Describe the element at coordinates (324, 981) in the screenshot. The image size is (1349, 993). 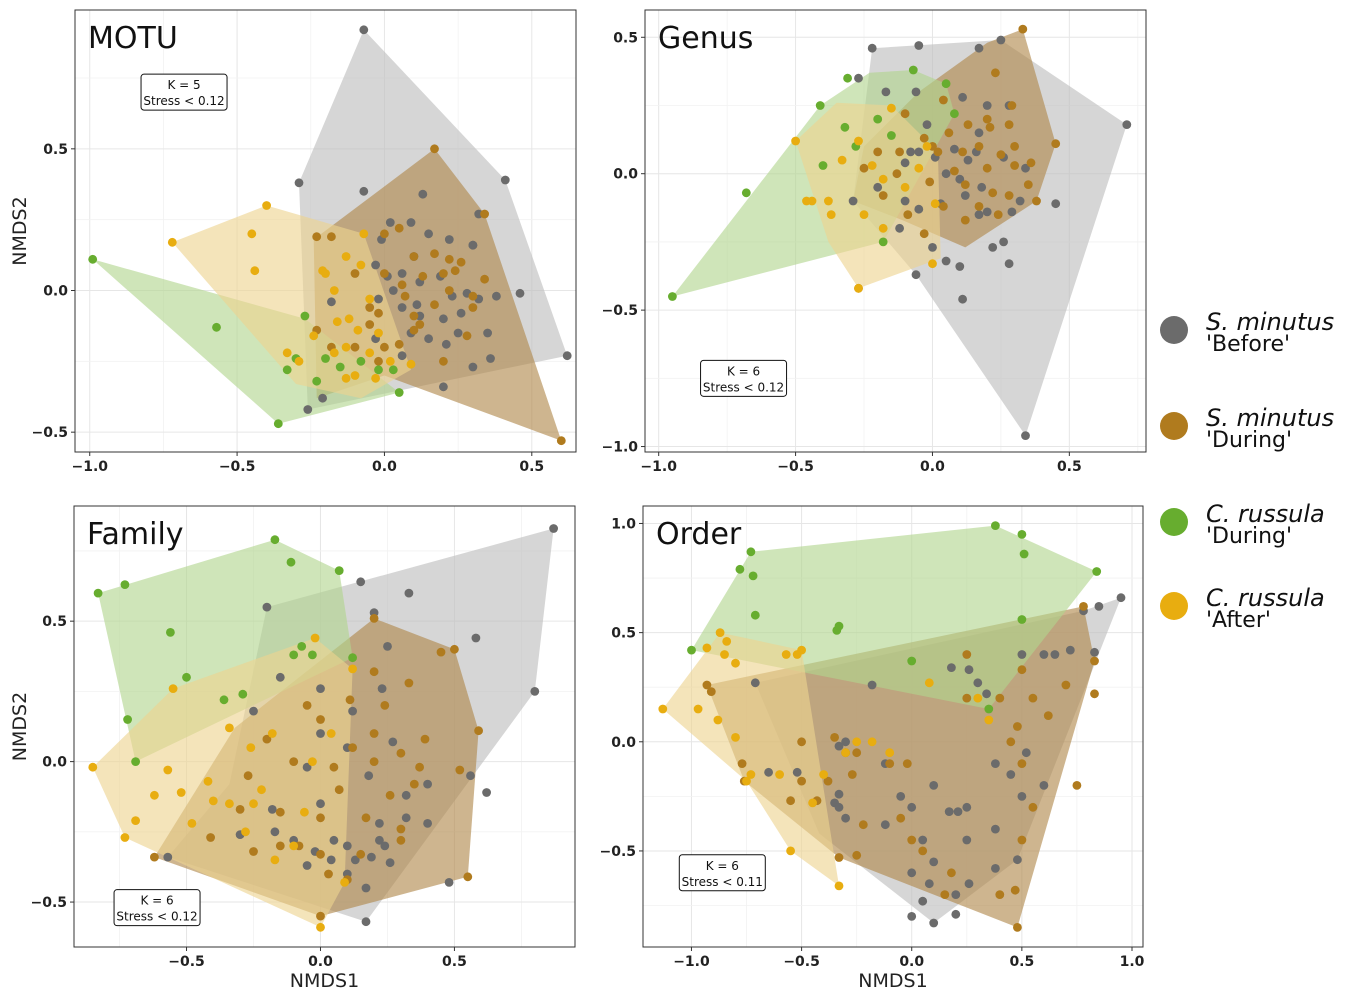
I see `x-axis-label: NMDS1` at that location.